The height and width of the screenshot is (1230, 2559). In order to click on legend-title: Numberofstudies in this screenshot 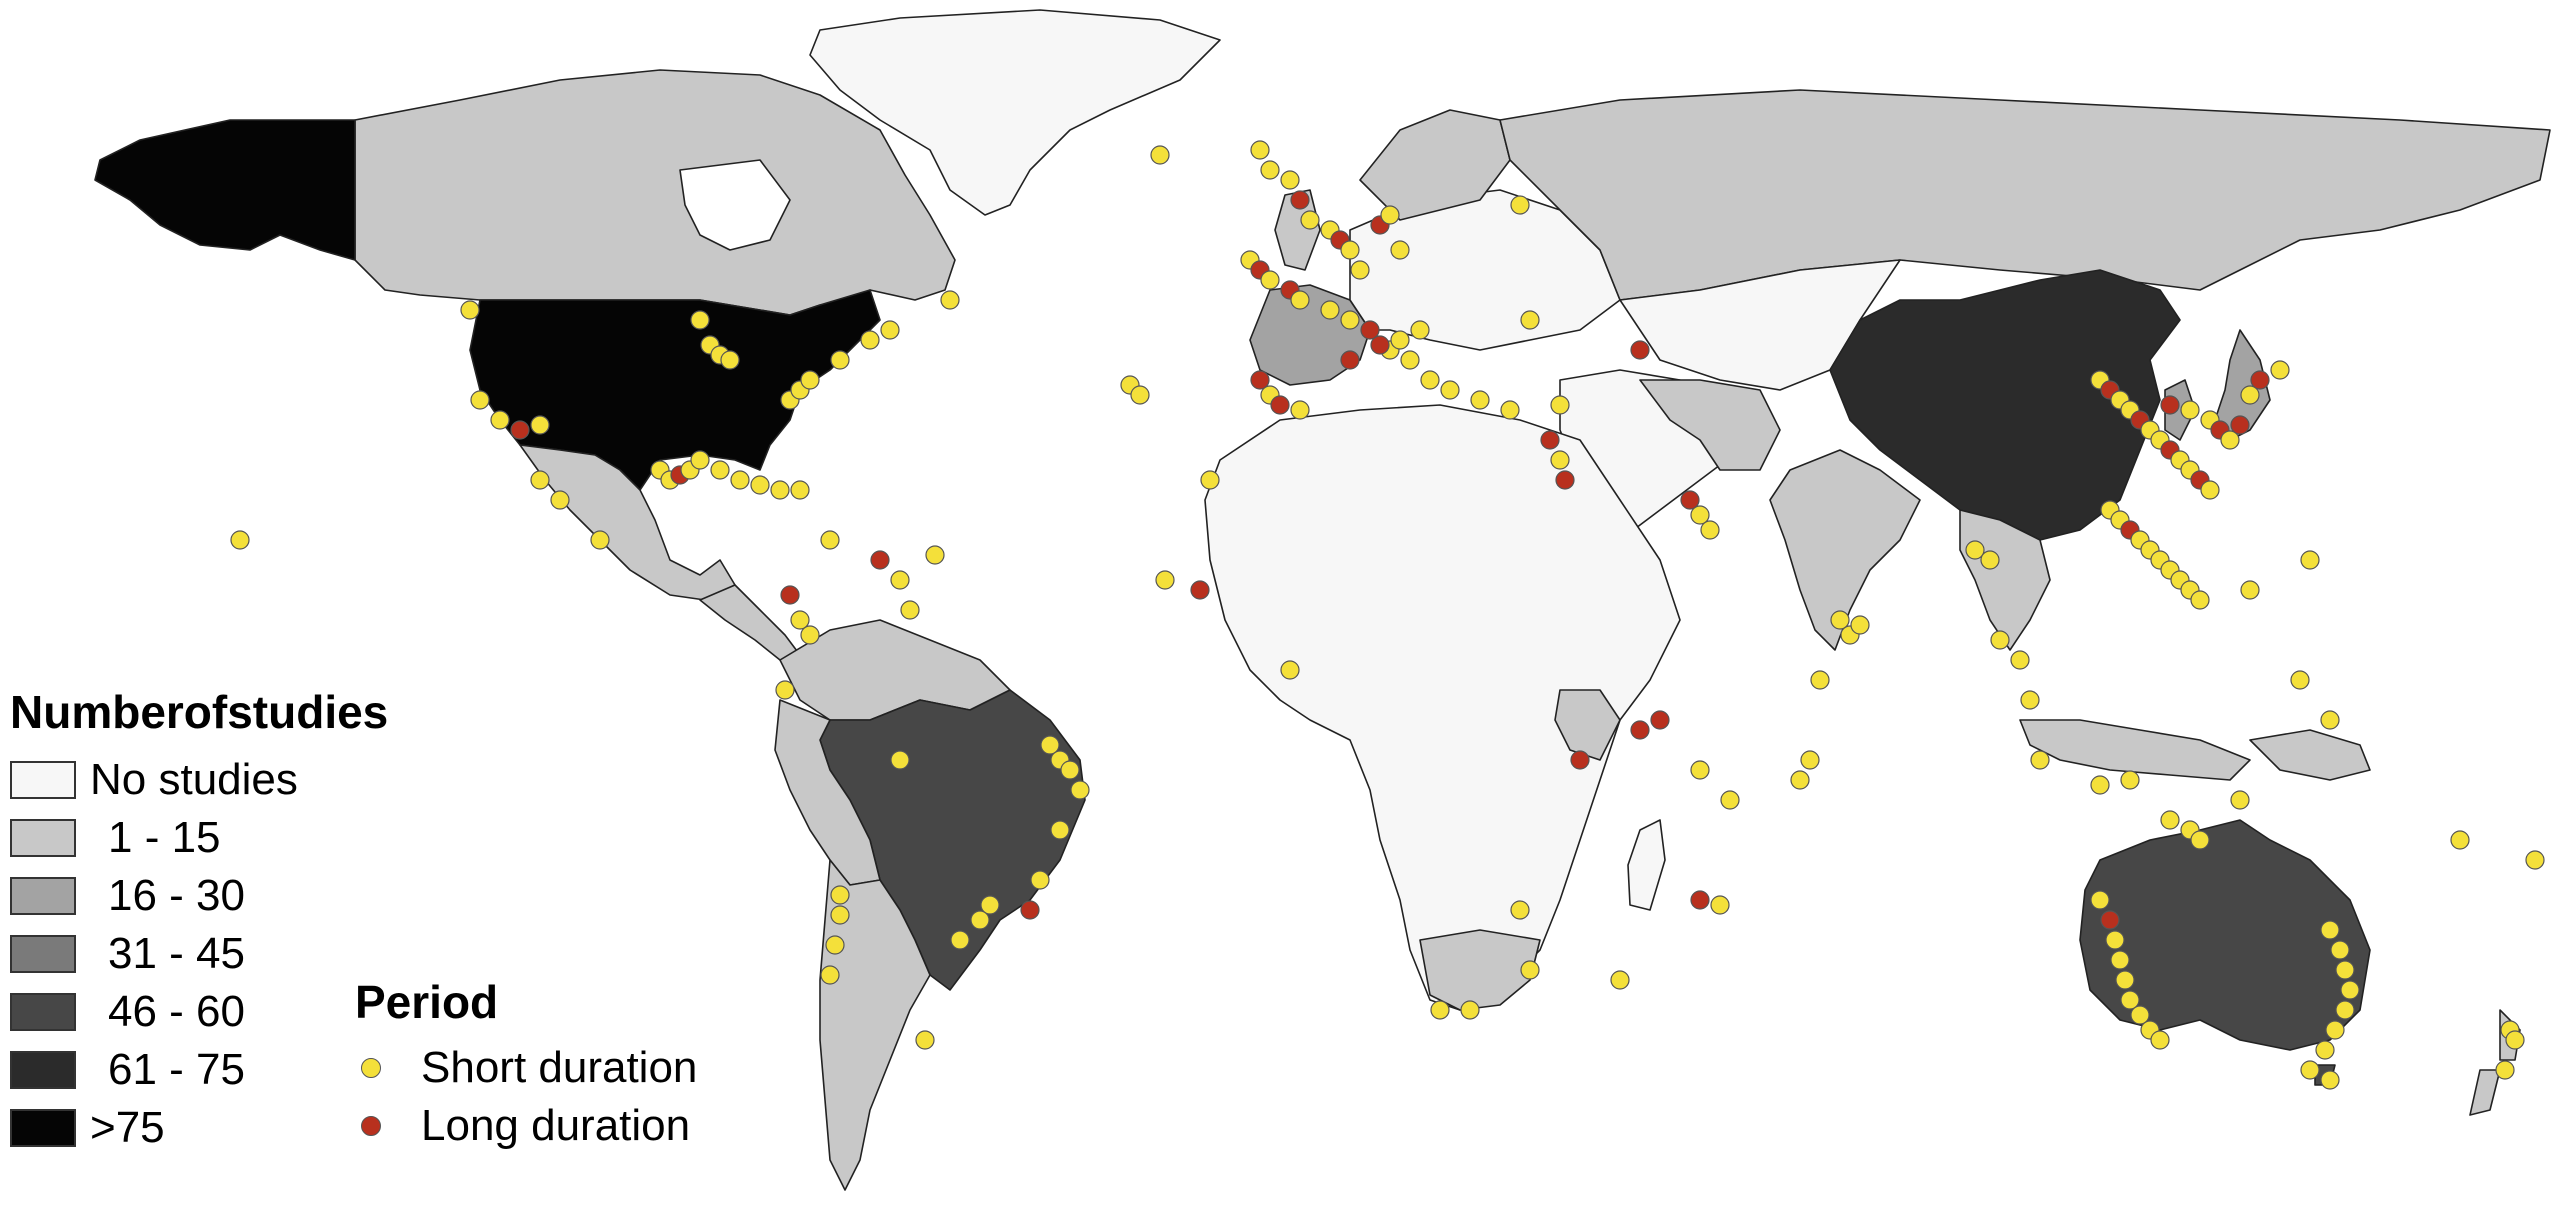, I will do `click(199, 712)`.